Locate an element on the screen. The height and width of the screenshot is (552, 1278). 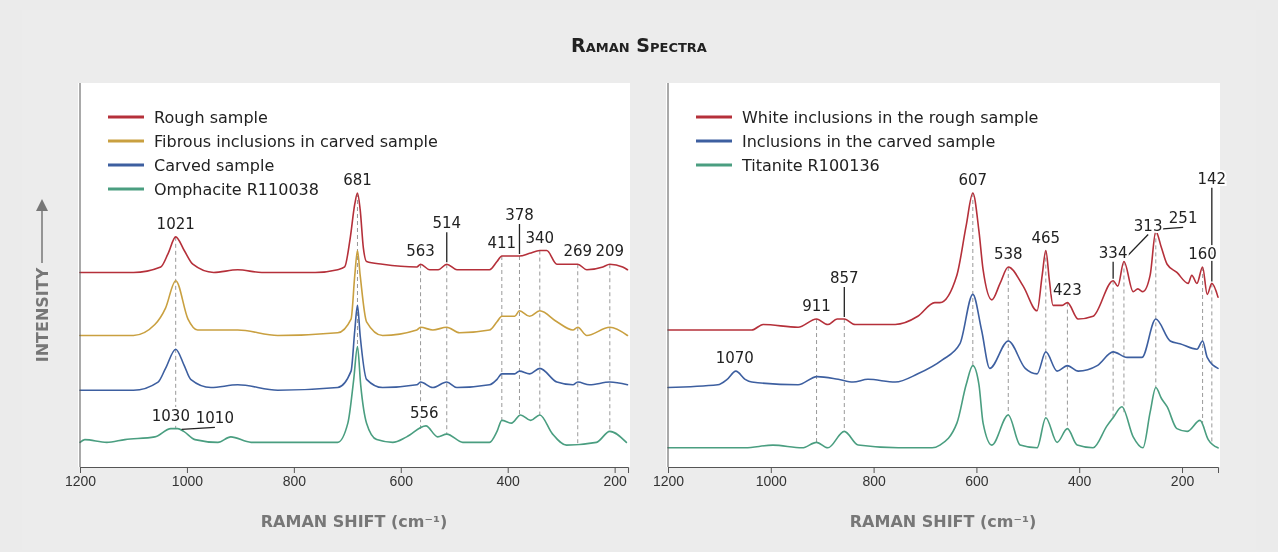
legend-label: Carved sample is located at coordinates (214, 165).